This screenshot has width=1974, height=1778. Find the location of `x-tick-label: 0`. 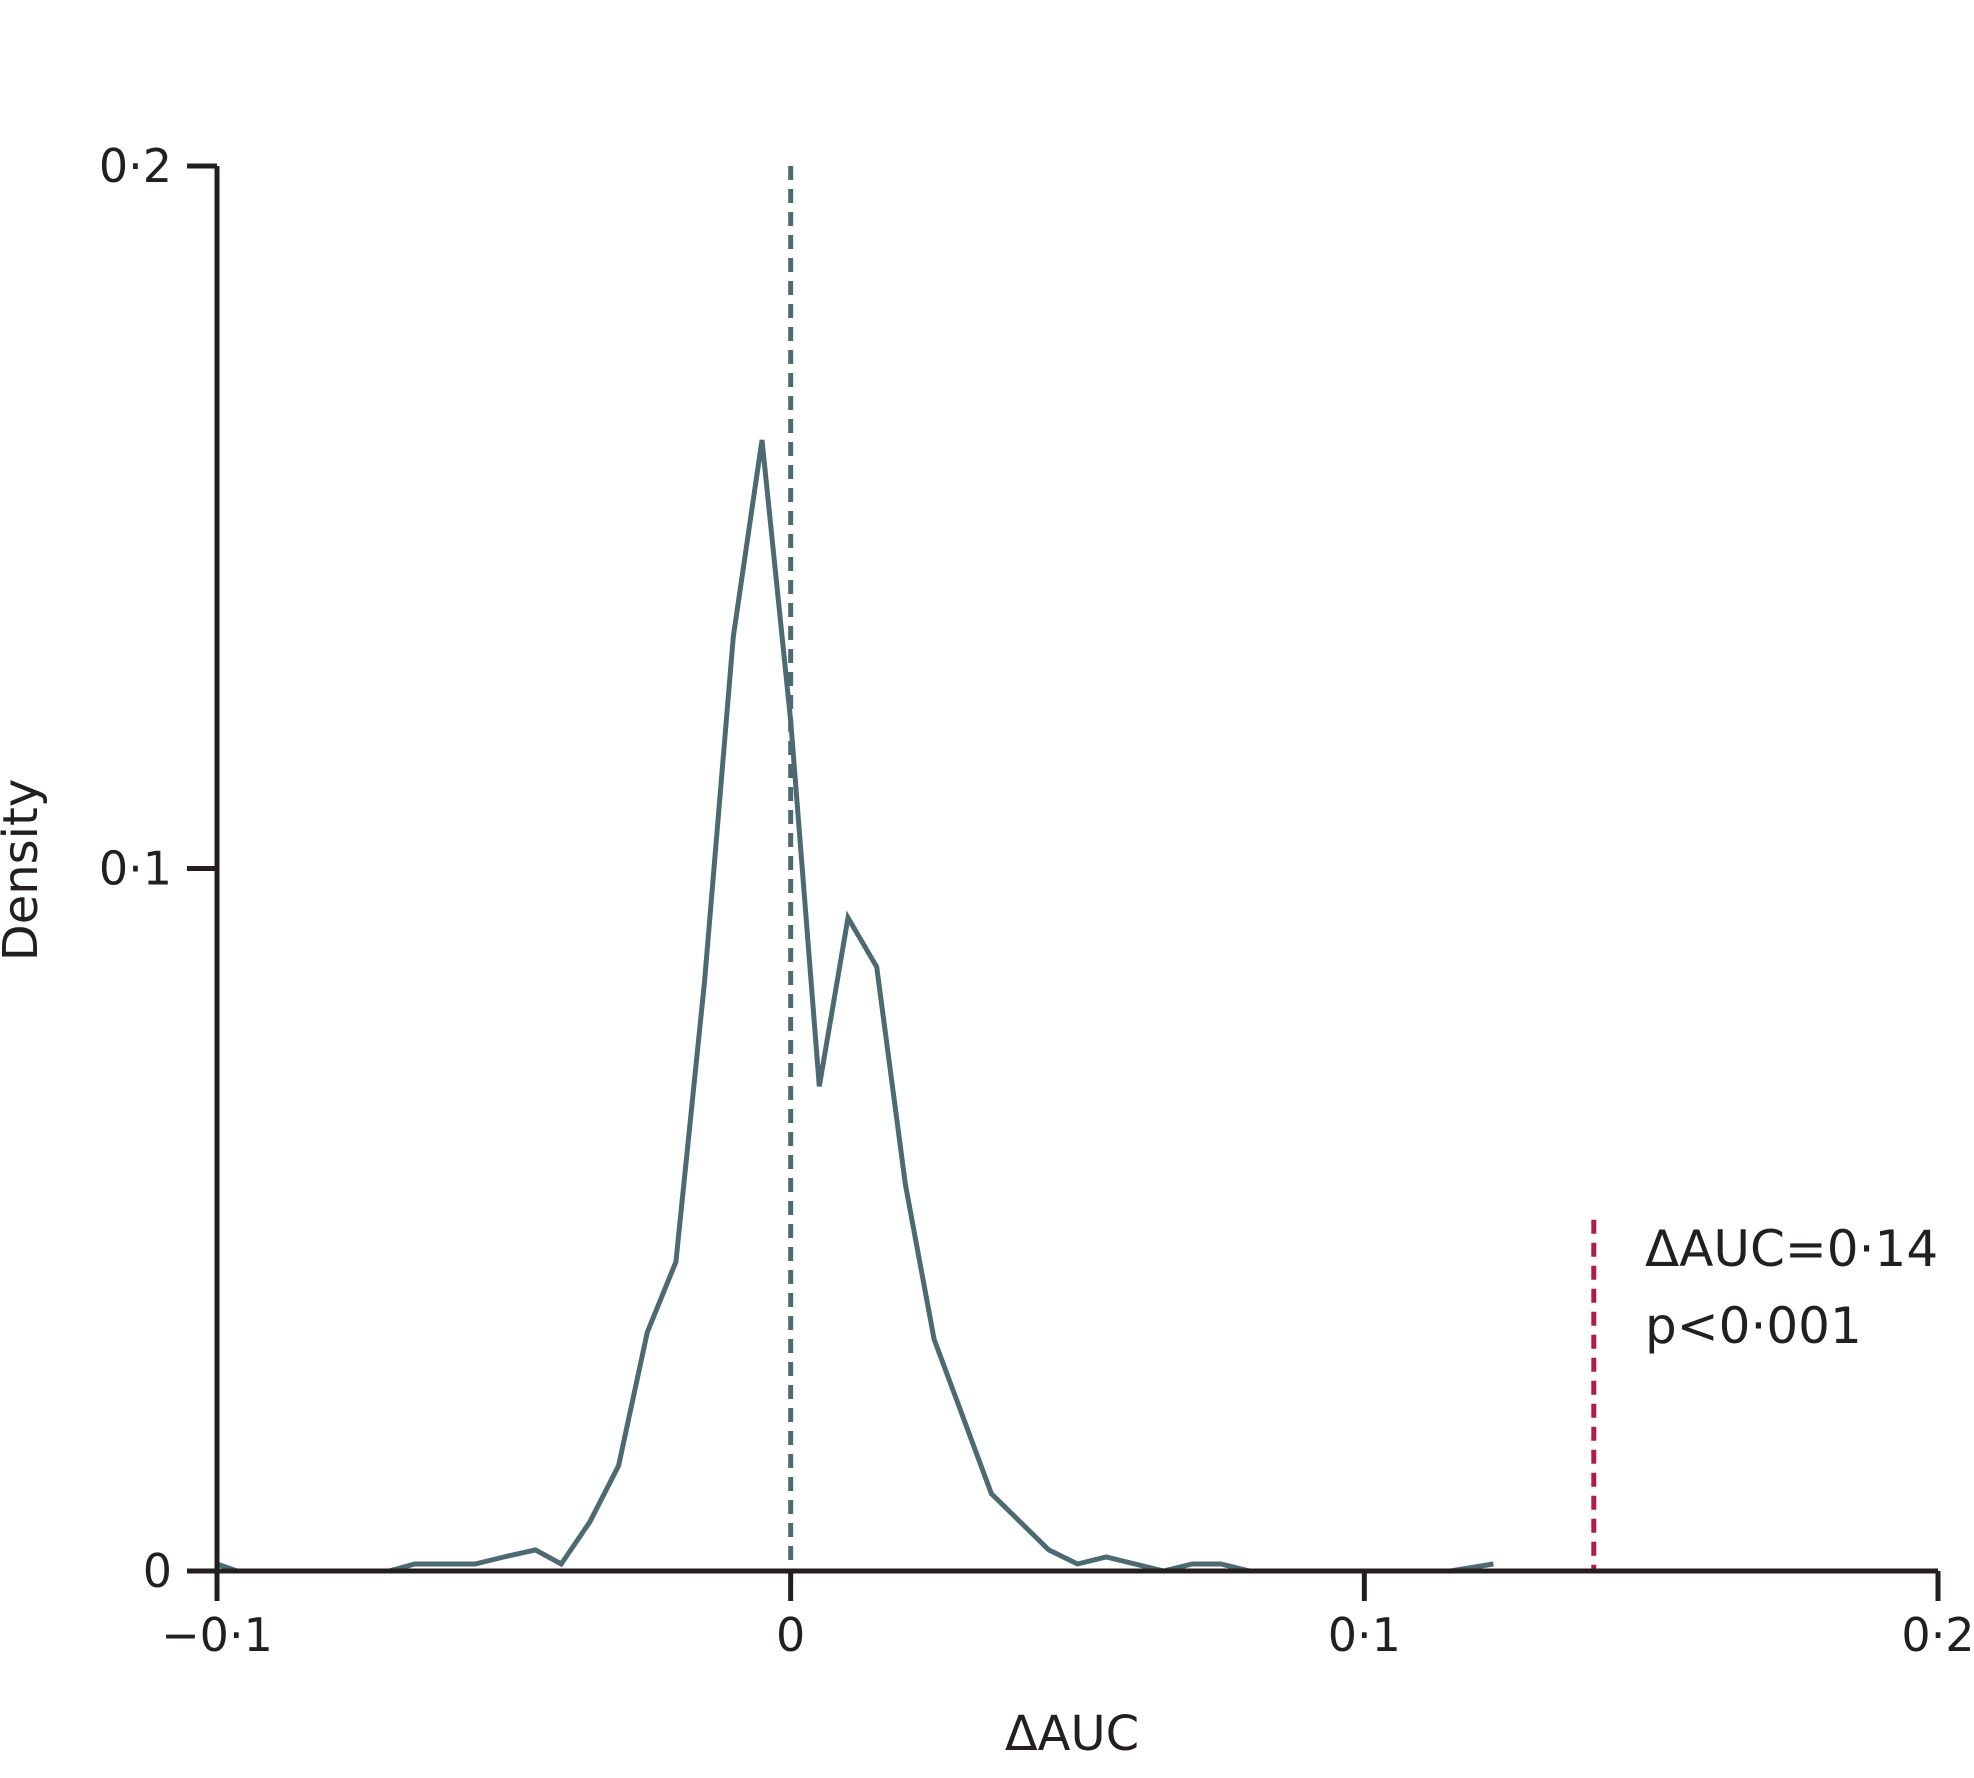

x-tick-label: 0 is located at coordinates (790, 1635).